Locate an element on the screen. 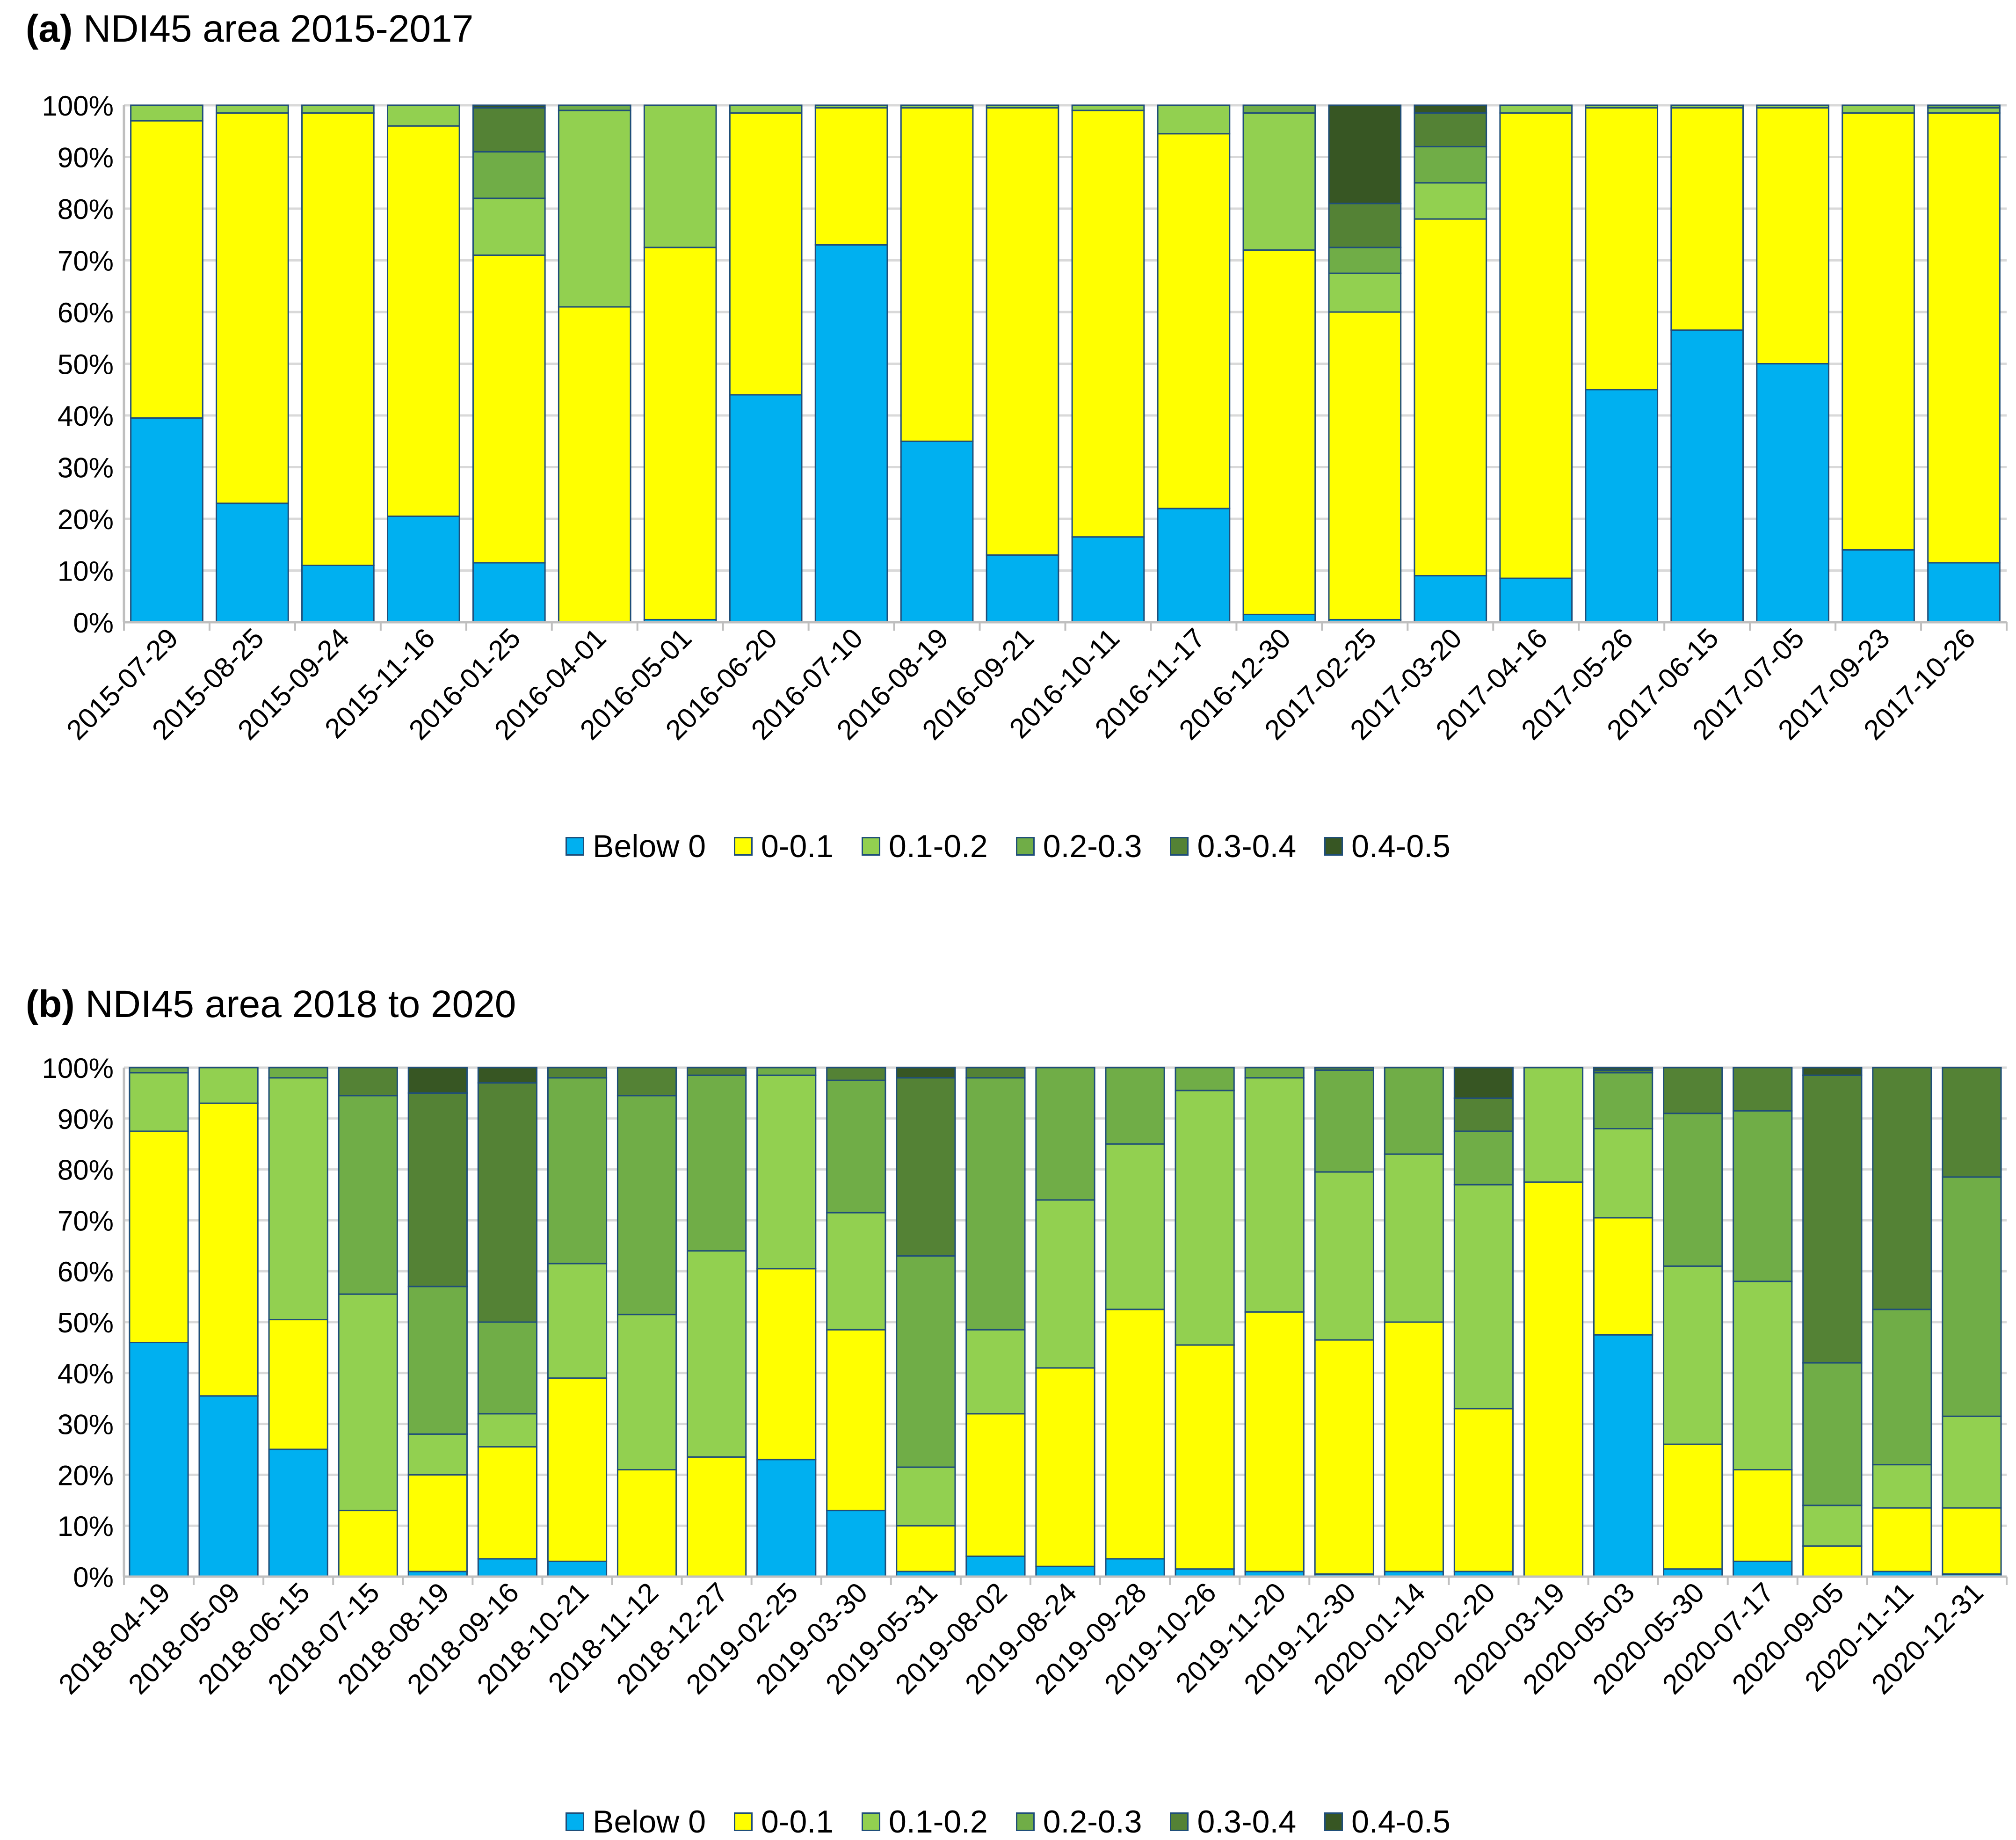  legend-label: Below 0 is located at coordinates (650, 1822).